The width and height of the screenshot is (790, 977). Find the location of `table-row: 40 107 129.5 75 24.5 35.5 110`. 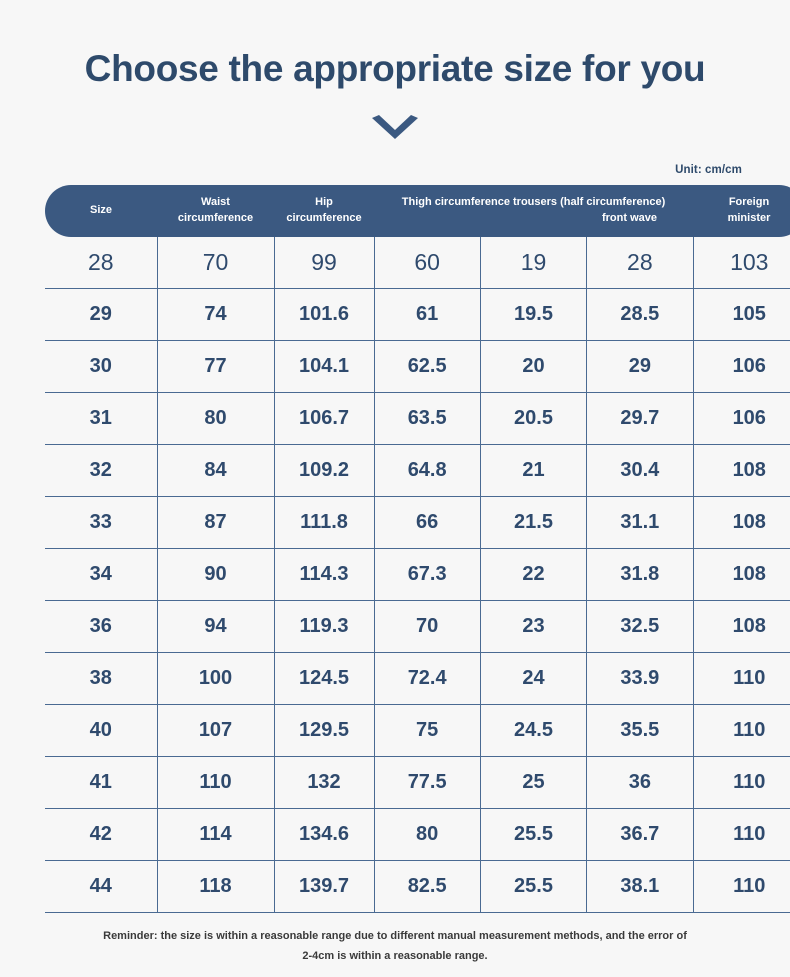

table-row: 40 107 129.5 75 24.5 35.5 110 is located at coordinates (417, 731).